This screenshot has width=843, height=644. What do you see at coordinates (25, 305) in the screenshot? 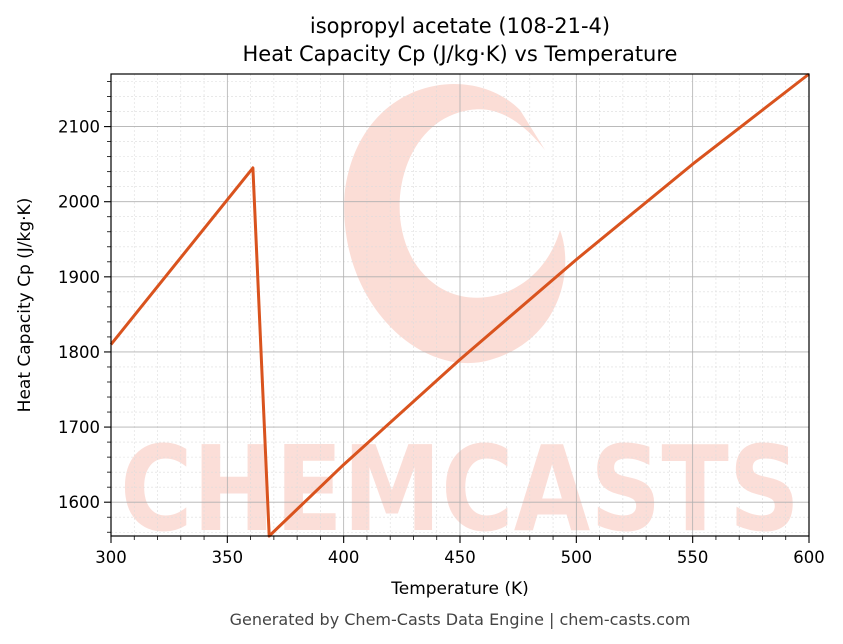
I see `y-axis-label: Heat Capacity Cp (J/kg·K)` at bounding box center [25, 305].